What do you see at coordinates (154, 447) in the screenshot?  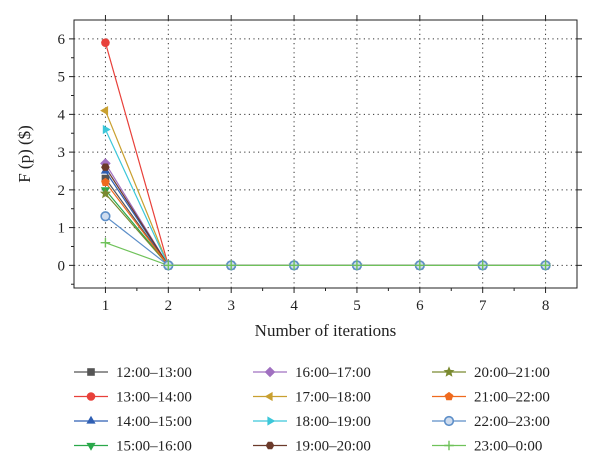 I see `legend-label: 15:00–16:00` at bounding box center [154, 447].